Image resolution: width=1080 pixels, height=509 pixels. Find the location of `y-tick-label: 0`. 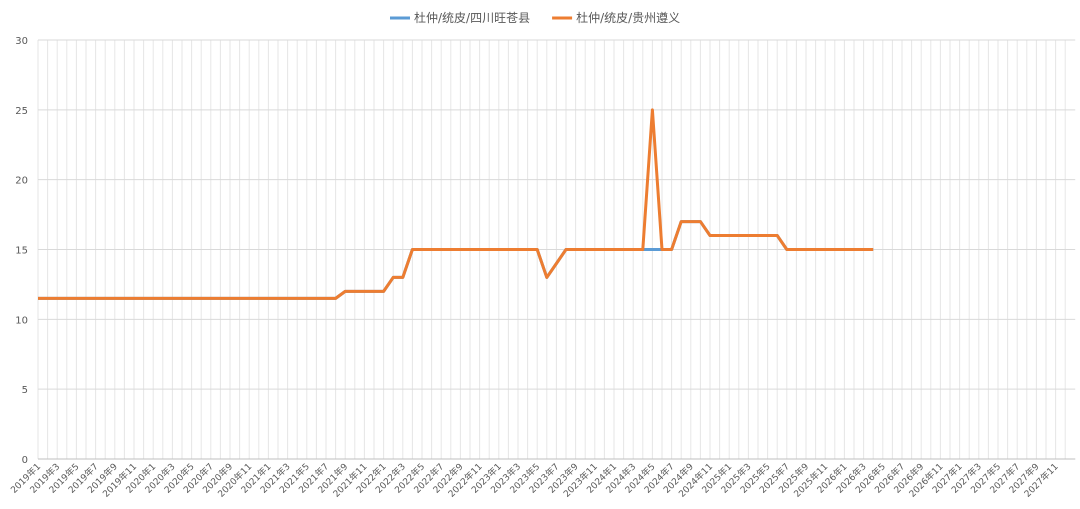

y-tick-label: 0 is located at coordinates (25, 460).